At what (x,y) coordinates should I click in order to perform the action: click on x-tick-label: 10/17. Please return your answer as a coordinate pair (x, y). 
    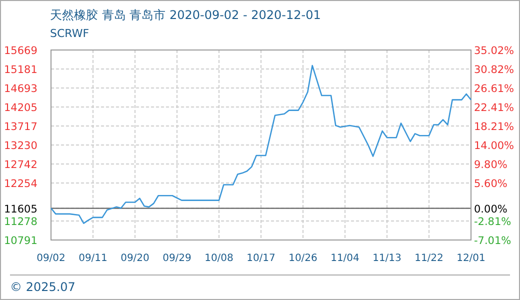
    Looking at the image, I should click on (261, 258).